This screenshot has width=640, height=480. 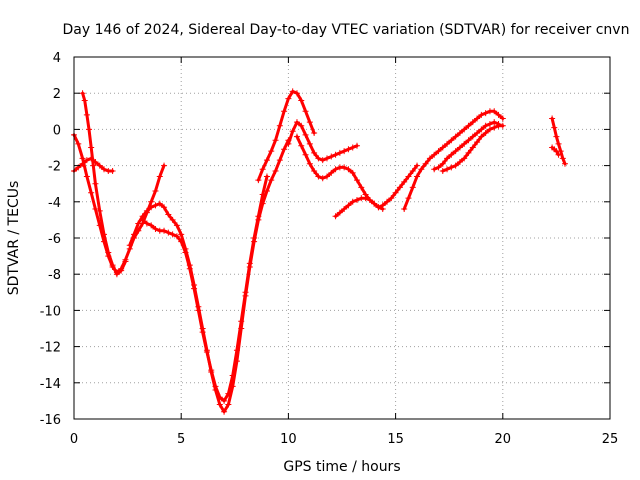 I want to click on series-arc1, so click(x=119, y=203).